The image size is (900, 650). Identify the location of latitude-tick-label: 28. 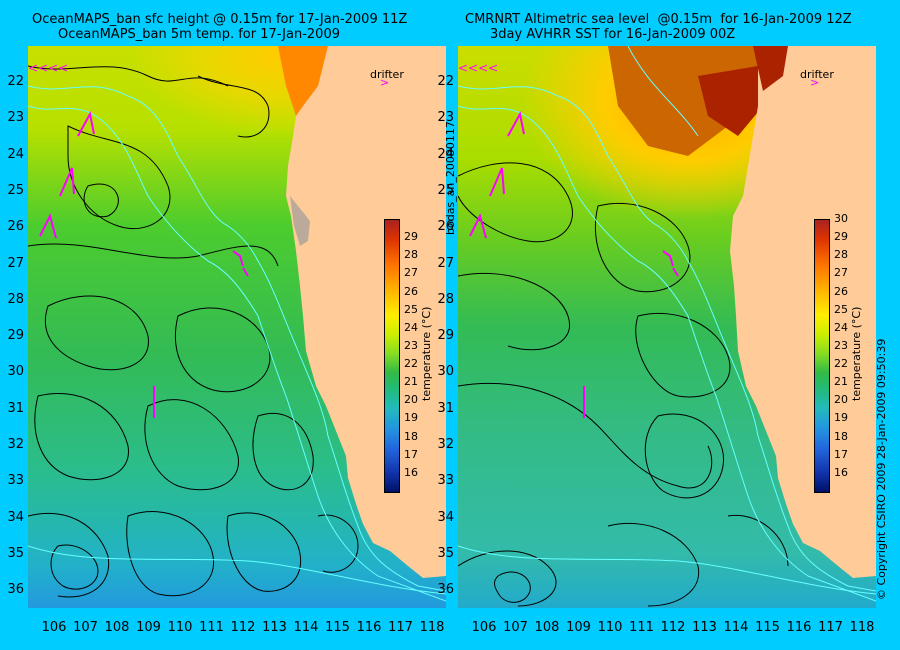
(445, 299).